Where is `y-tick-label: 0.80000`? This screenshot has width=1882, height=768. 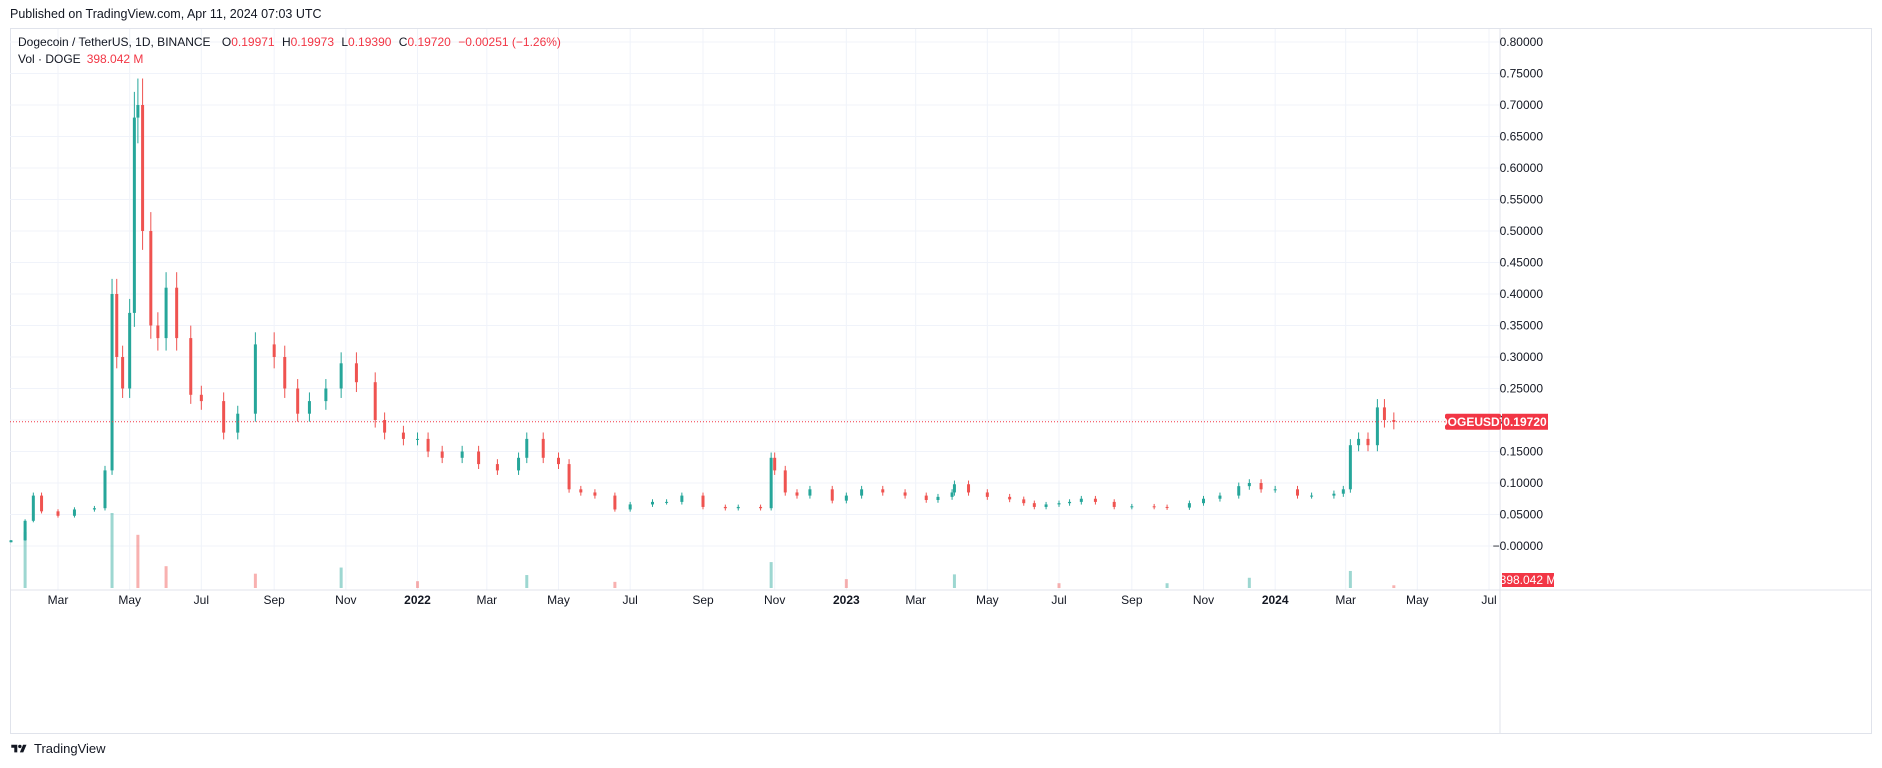 y-tick-label: 0.80000 is located at coordinates (1522, 42).